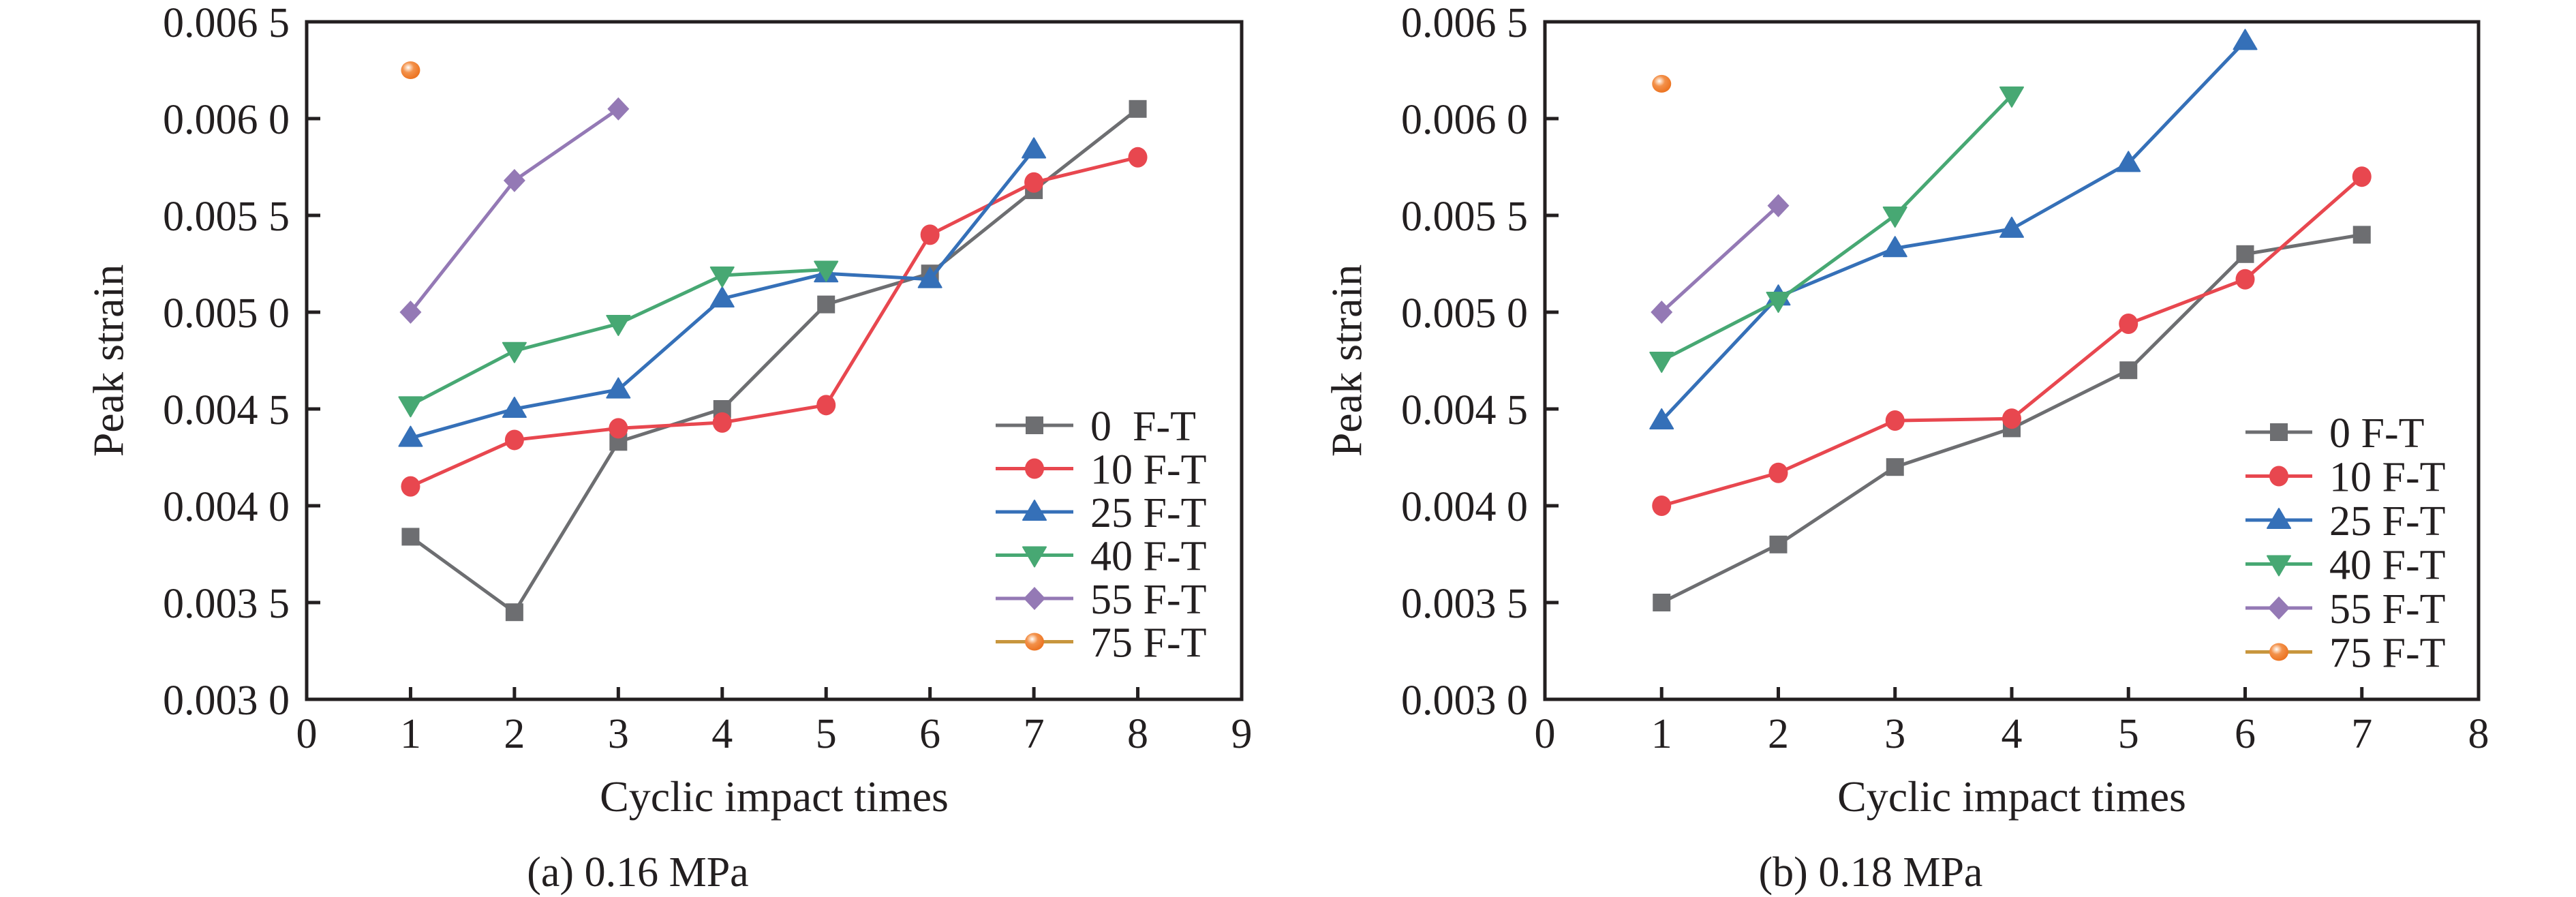 The width and height of the screenshot is (2576, 897). I want to click on panel-caption: (b) 0.18 MPa, so click(1871, 873).